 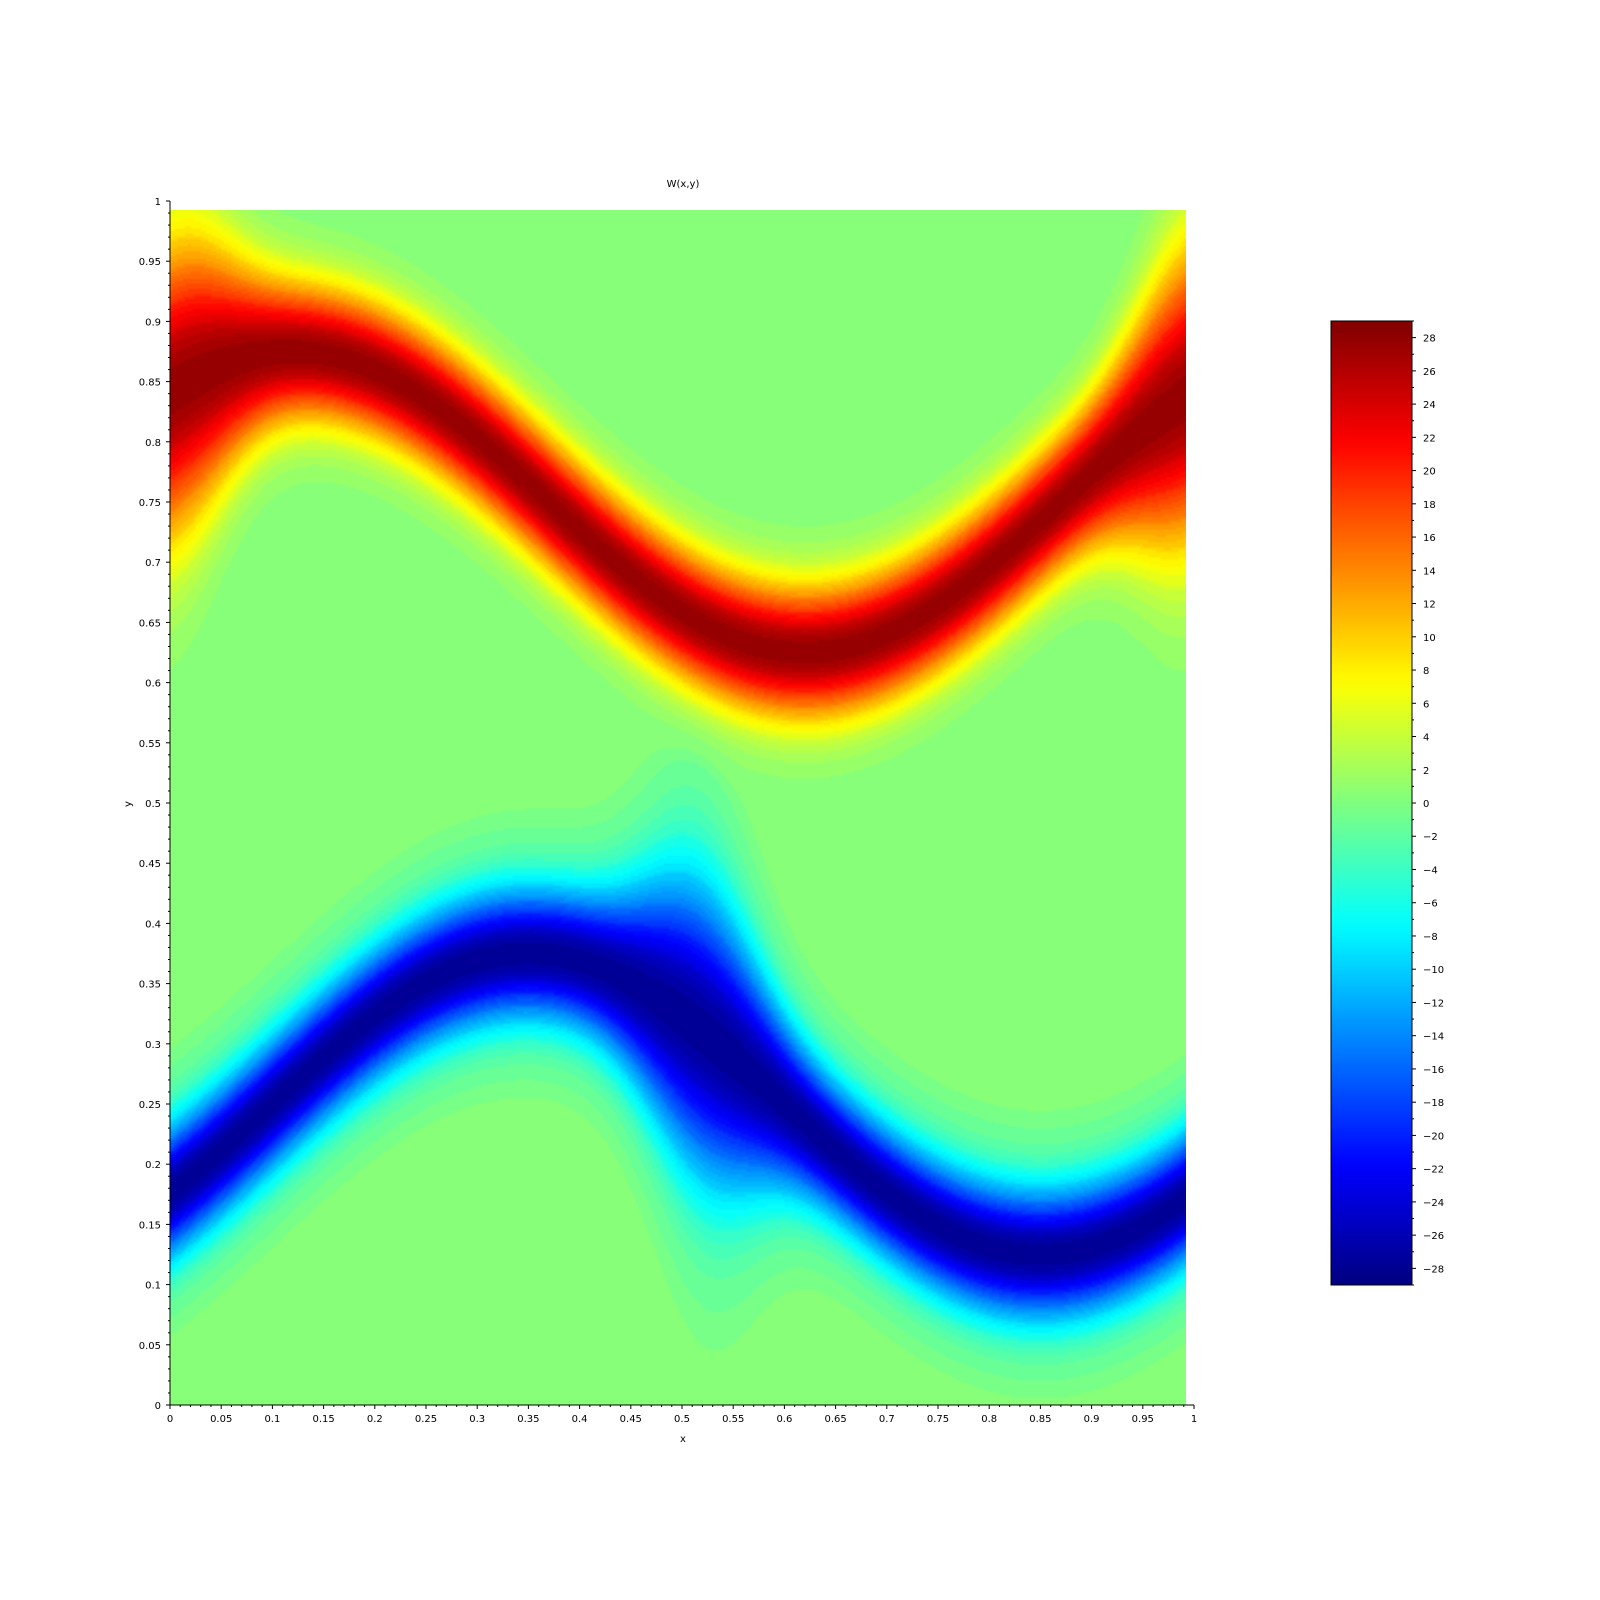 What do you see at coordinates (153, 924) in the screenshot?
I see `y-tick-label: 0.4` at bounding box center [153, 924].